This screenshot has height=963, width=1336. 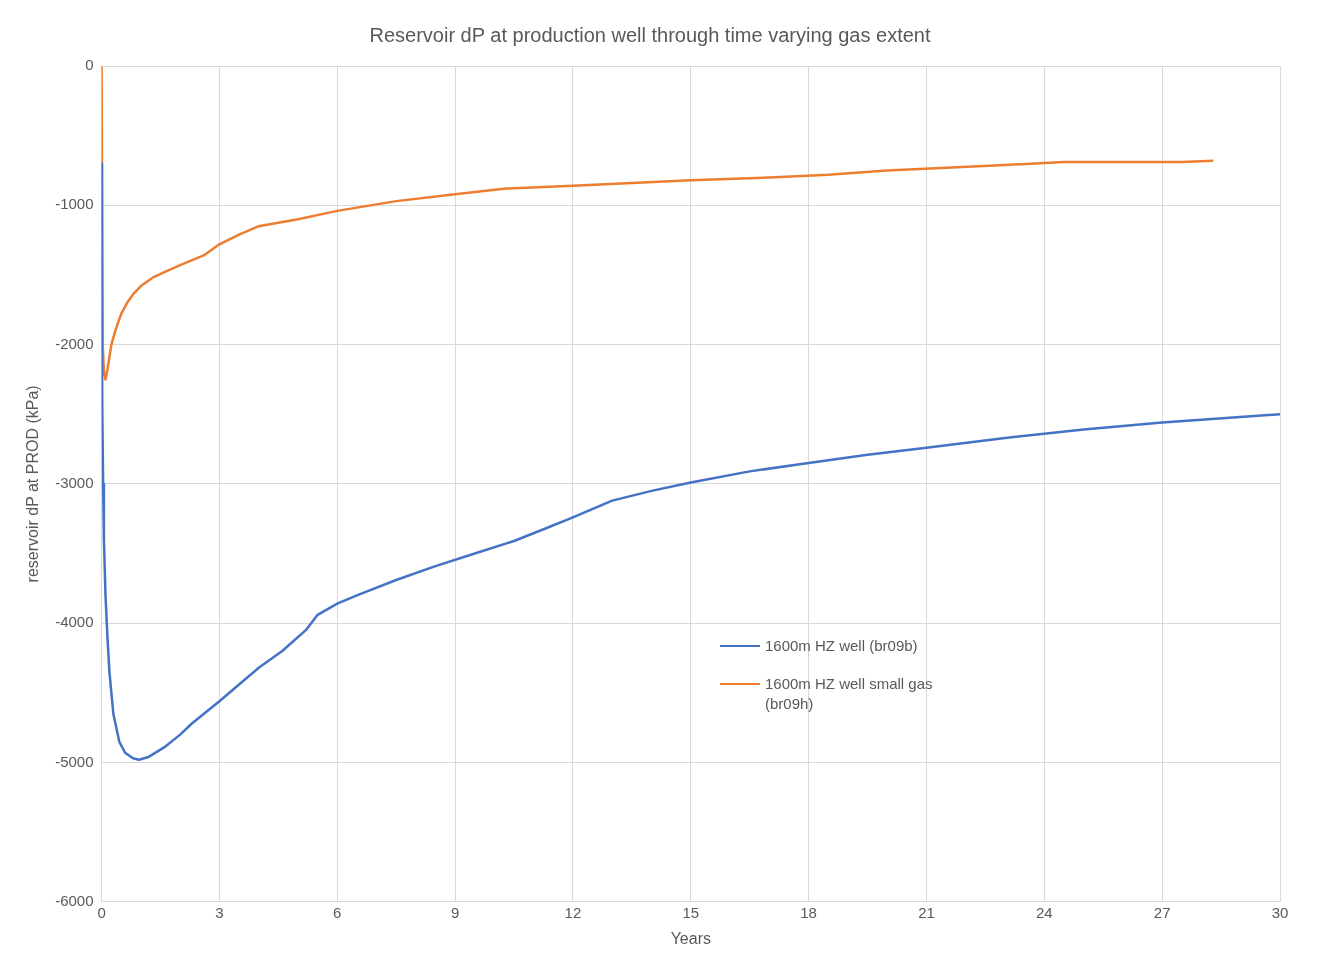 I want to click on x-tick-label: 24, so click(x=1044, y=912).